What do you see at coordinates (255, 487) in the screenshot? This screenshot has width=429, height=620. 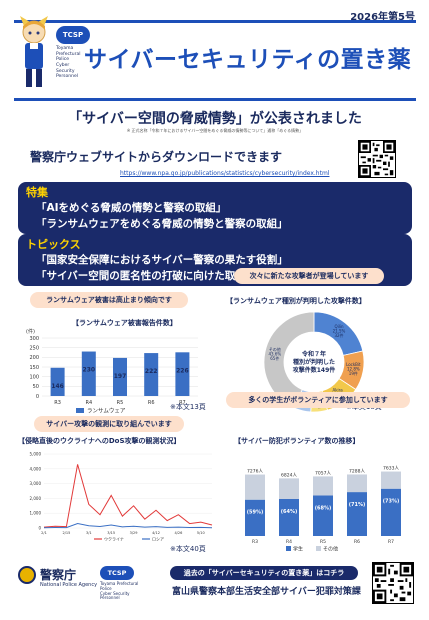 I see `chart4-bar-other` at bounding box center [255, 487].